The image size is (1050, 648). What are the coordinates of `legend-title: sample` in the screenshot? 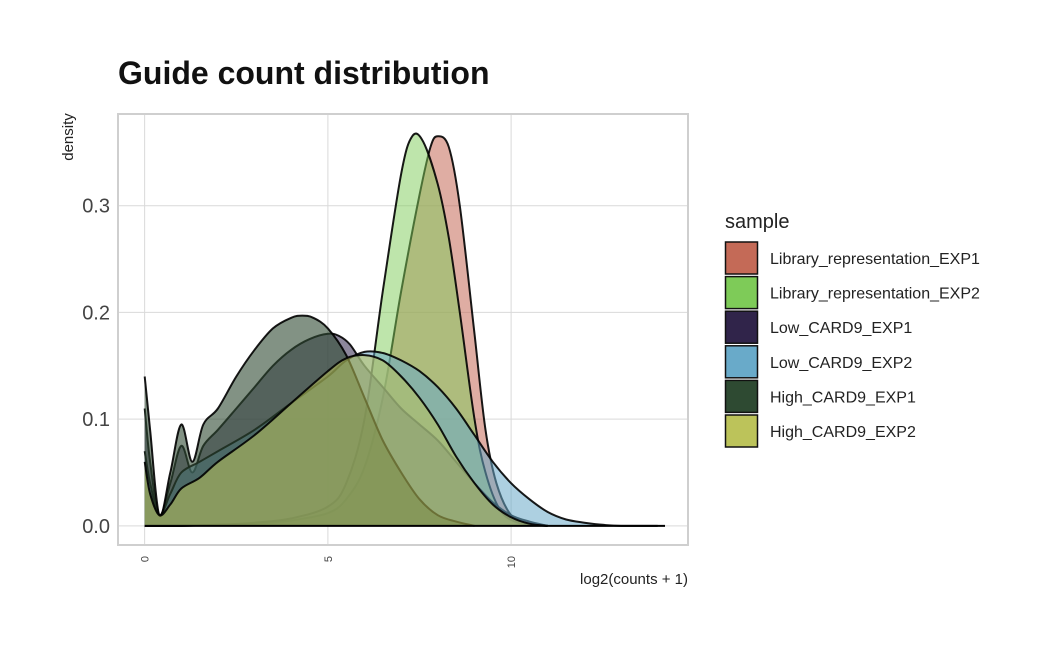 It's located at (757, 222).